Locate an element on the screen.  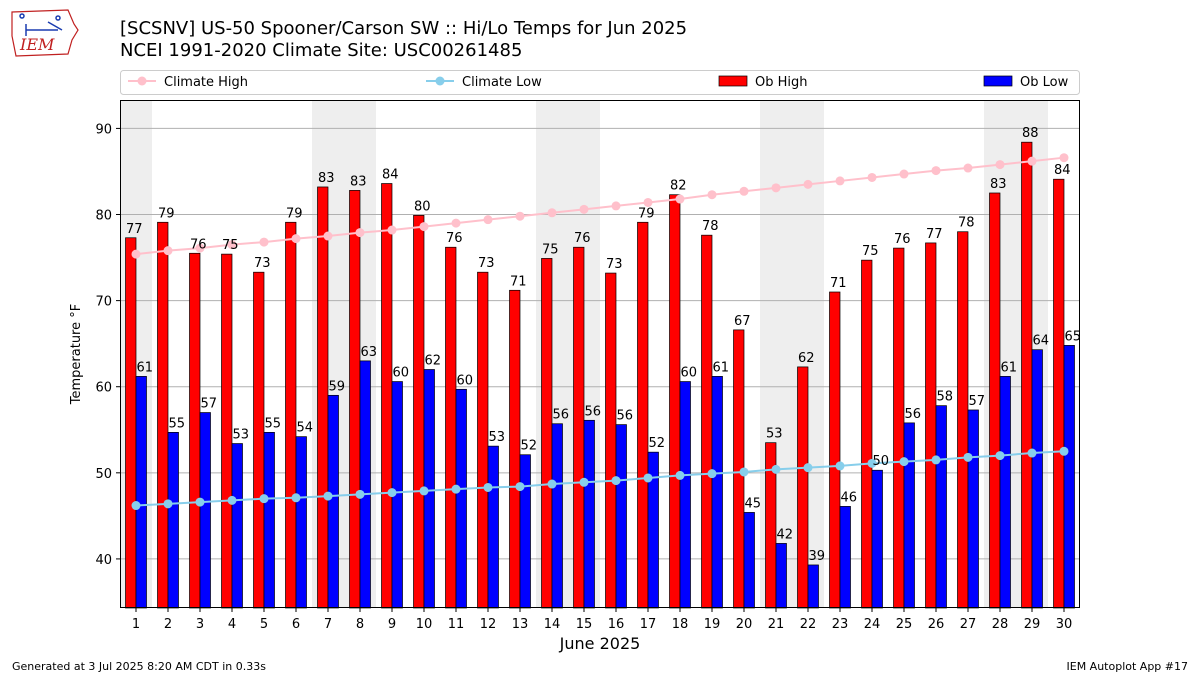
x-tick-label: 9 is located at coordinates (392, 624).